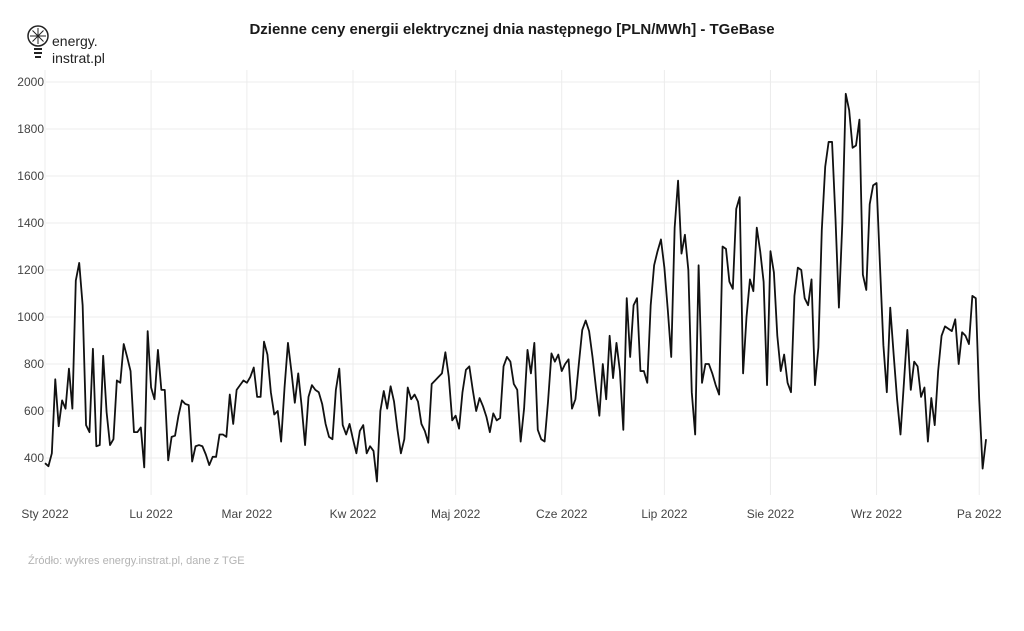 The image size is (1024, 631). What do you see at coordinates (456, 514) in the screenshot?
I see `x-tick-label: Maj 2022` at bounding box center [456, 514].